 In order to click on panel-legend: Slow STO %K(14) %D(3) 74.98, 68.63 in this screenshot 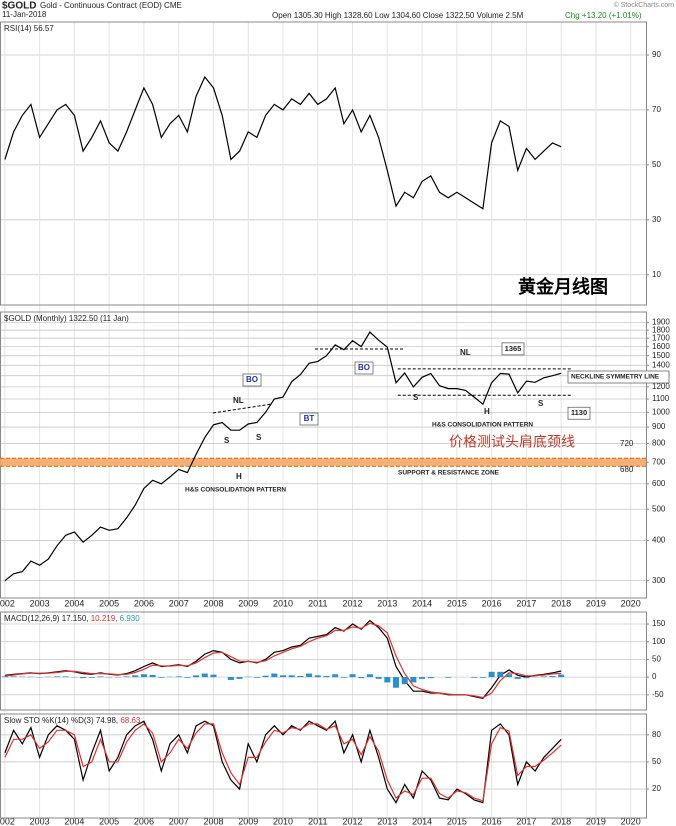, I will do `click(72, 720)`.